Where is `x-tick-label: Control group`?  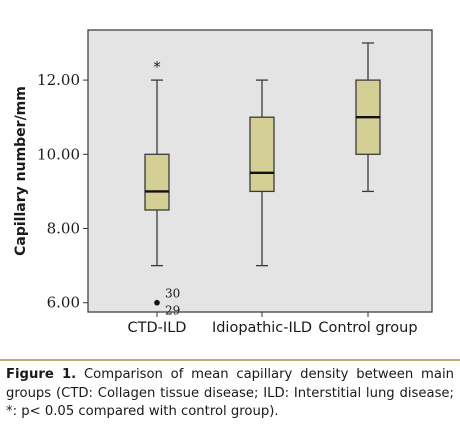
x-tick-label: Control group is located at coordinates (367, 328).